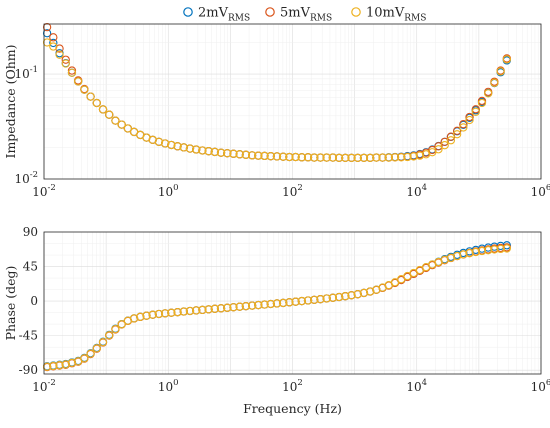  What do you see at coordinates (28, 370) in the screenshot?
I see `y-tick-label: -90` at bounding box center [28, 370].